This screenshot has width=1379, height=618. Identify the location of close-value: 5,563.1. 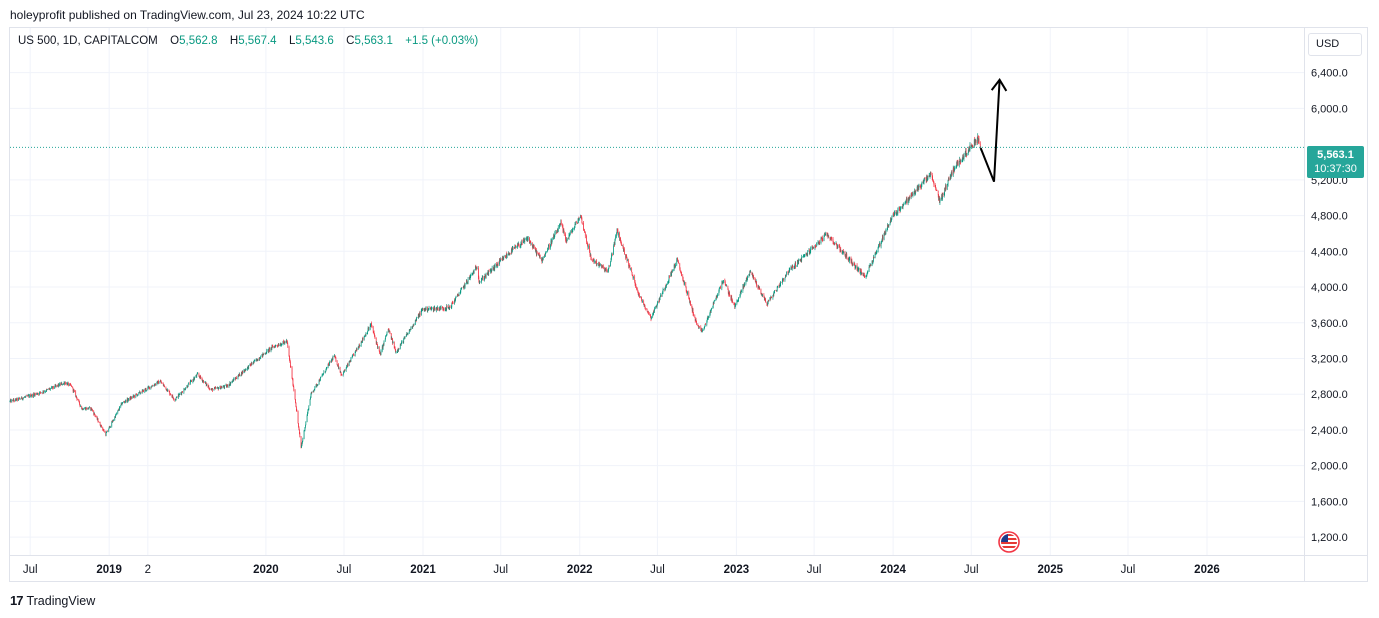
(373, 41).